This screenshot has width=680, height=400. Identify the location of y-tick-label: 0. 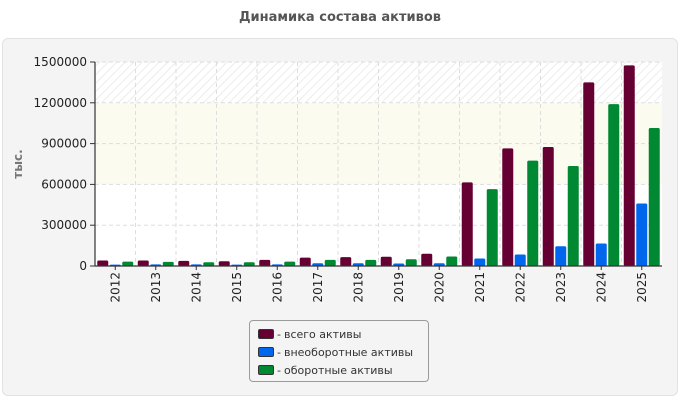
(83, 266).